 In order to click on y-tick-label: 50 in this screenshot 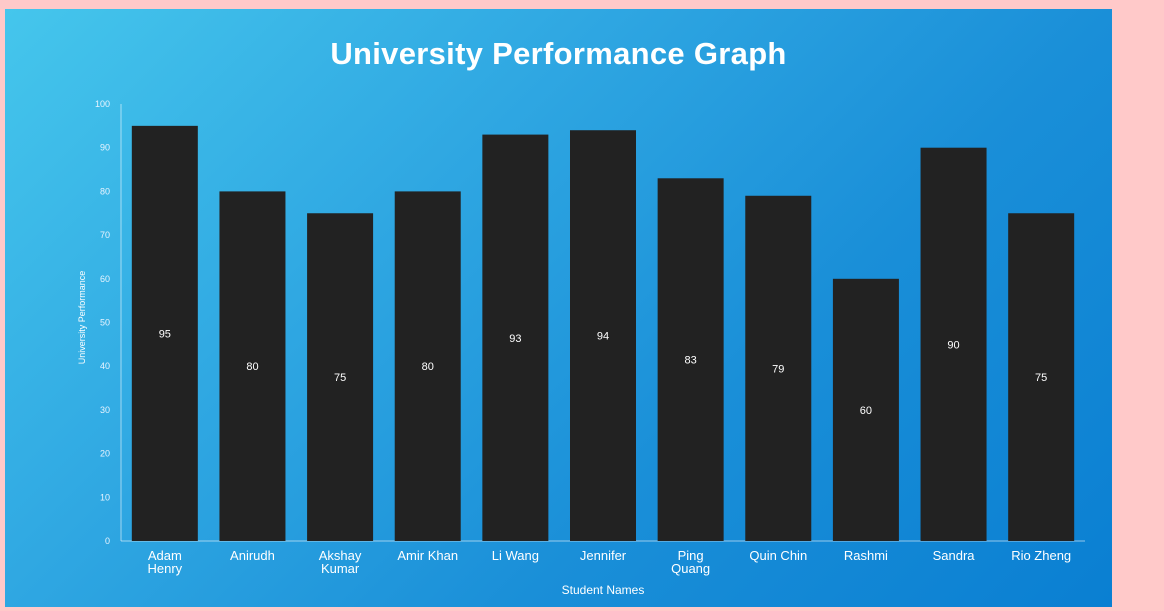, I will do `click(105, 323)`.